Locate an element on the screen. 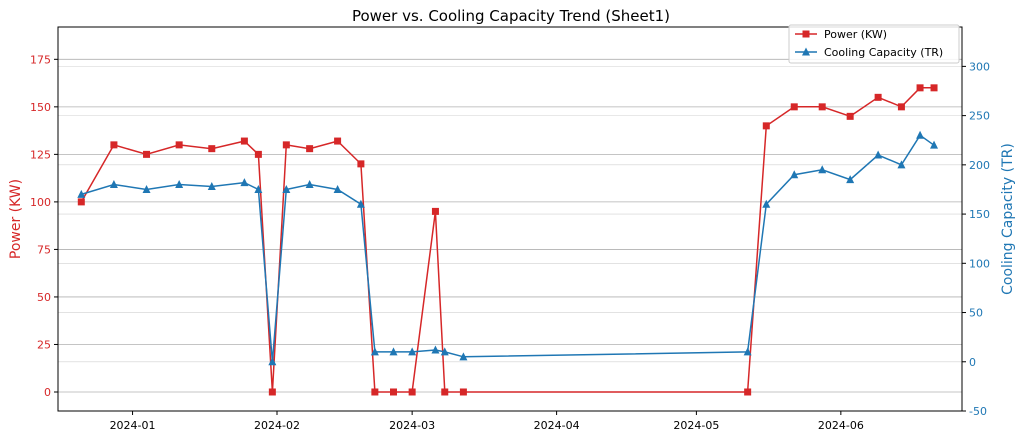 This screenshot has height=441, width=1024. x-tick-label: 2024-01 is located at coordinates (133, 425).